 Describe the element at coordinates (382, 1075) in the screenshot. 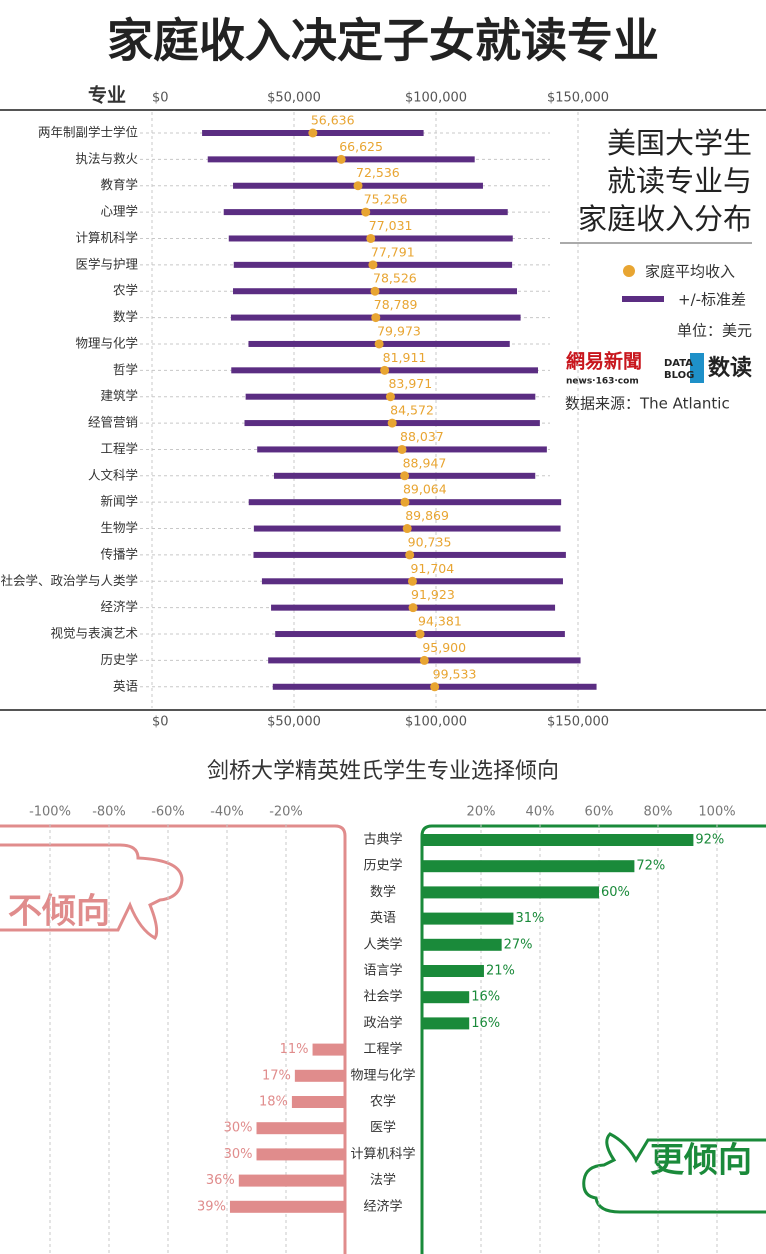

I see `category-label: 物理与化学` at that location.